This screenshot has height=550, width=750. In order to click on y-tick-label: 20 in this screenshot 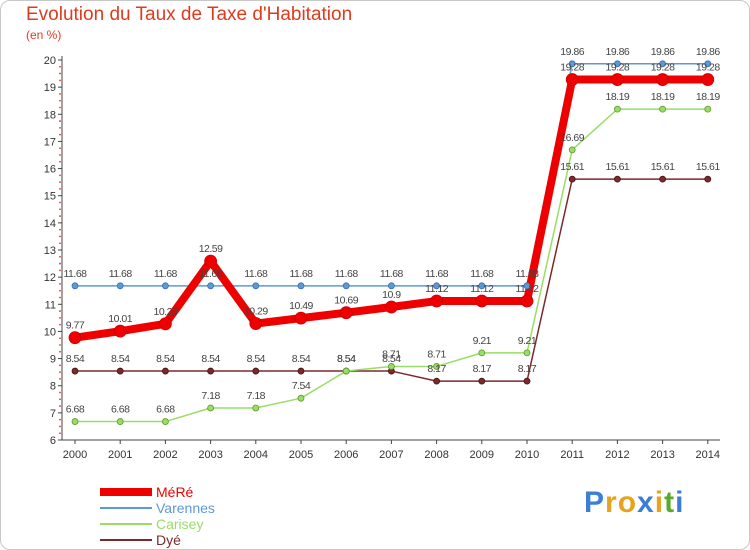, I will do `click(50, 61)`.